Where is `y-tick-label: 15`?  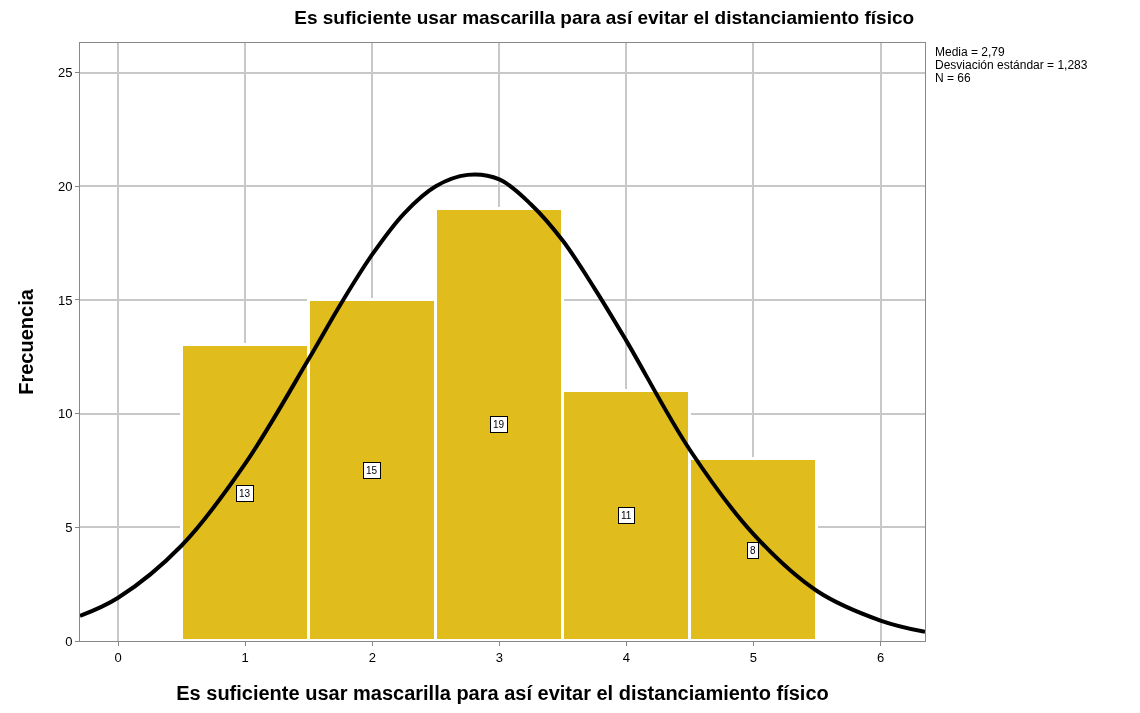
y-tick-label: 15 is located at coordinates (65, 300).